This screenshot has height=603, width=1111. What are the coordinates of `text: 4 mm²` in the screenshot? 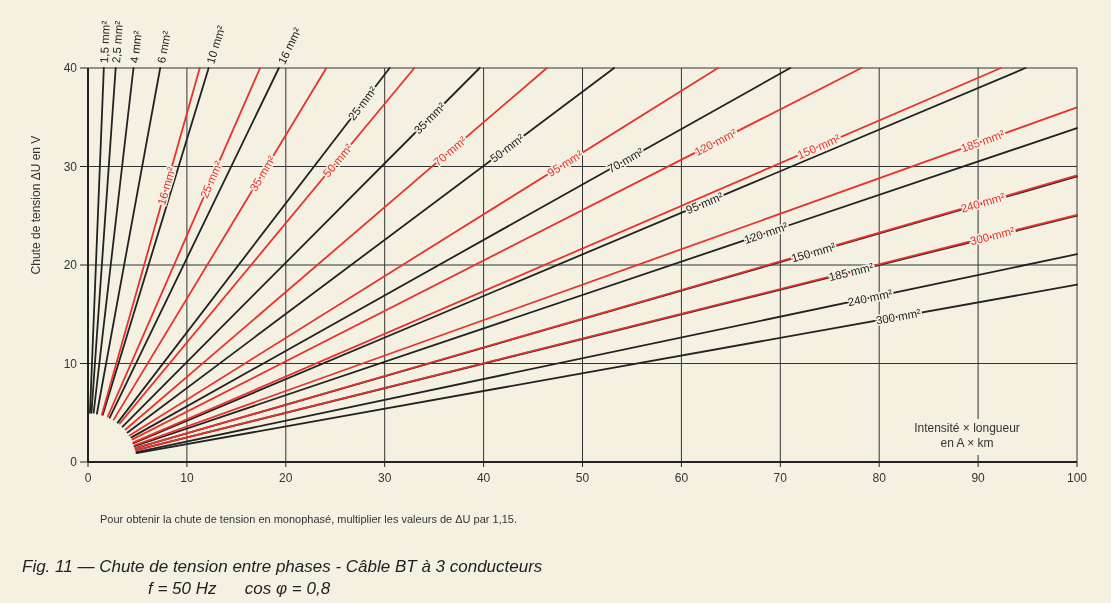 It's located at (136, 46).